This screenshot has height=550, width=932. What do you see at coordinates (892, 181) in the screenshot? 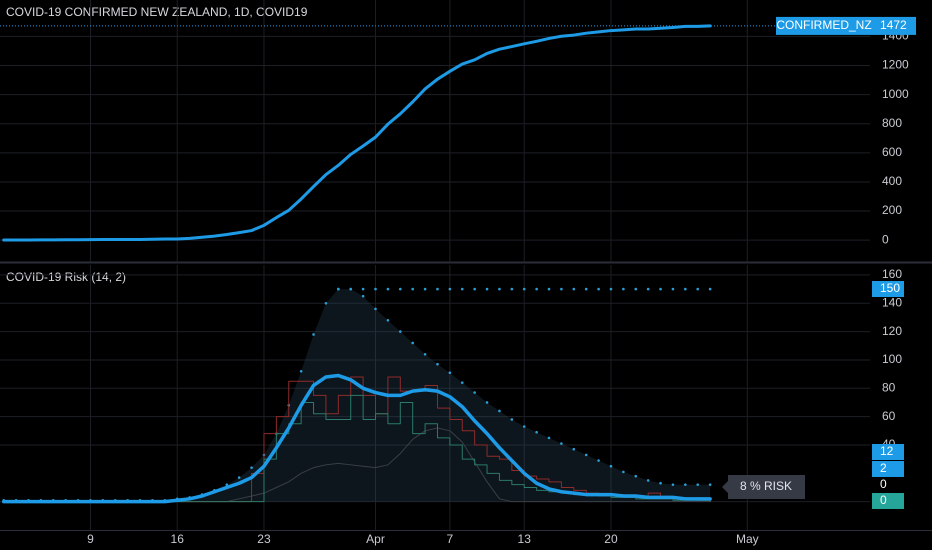
I see `y-tick-label: 400` at bounding box center [892, 181].